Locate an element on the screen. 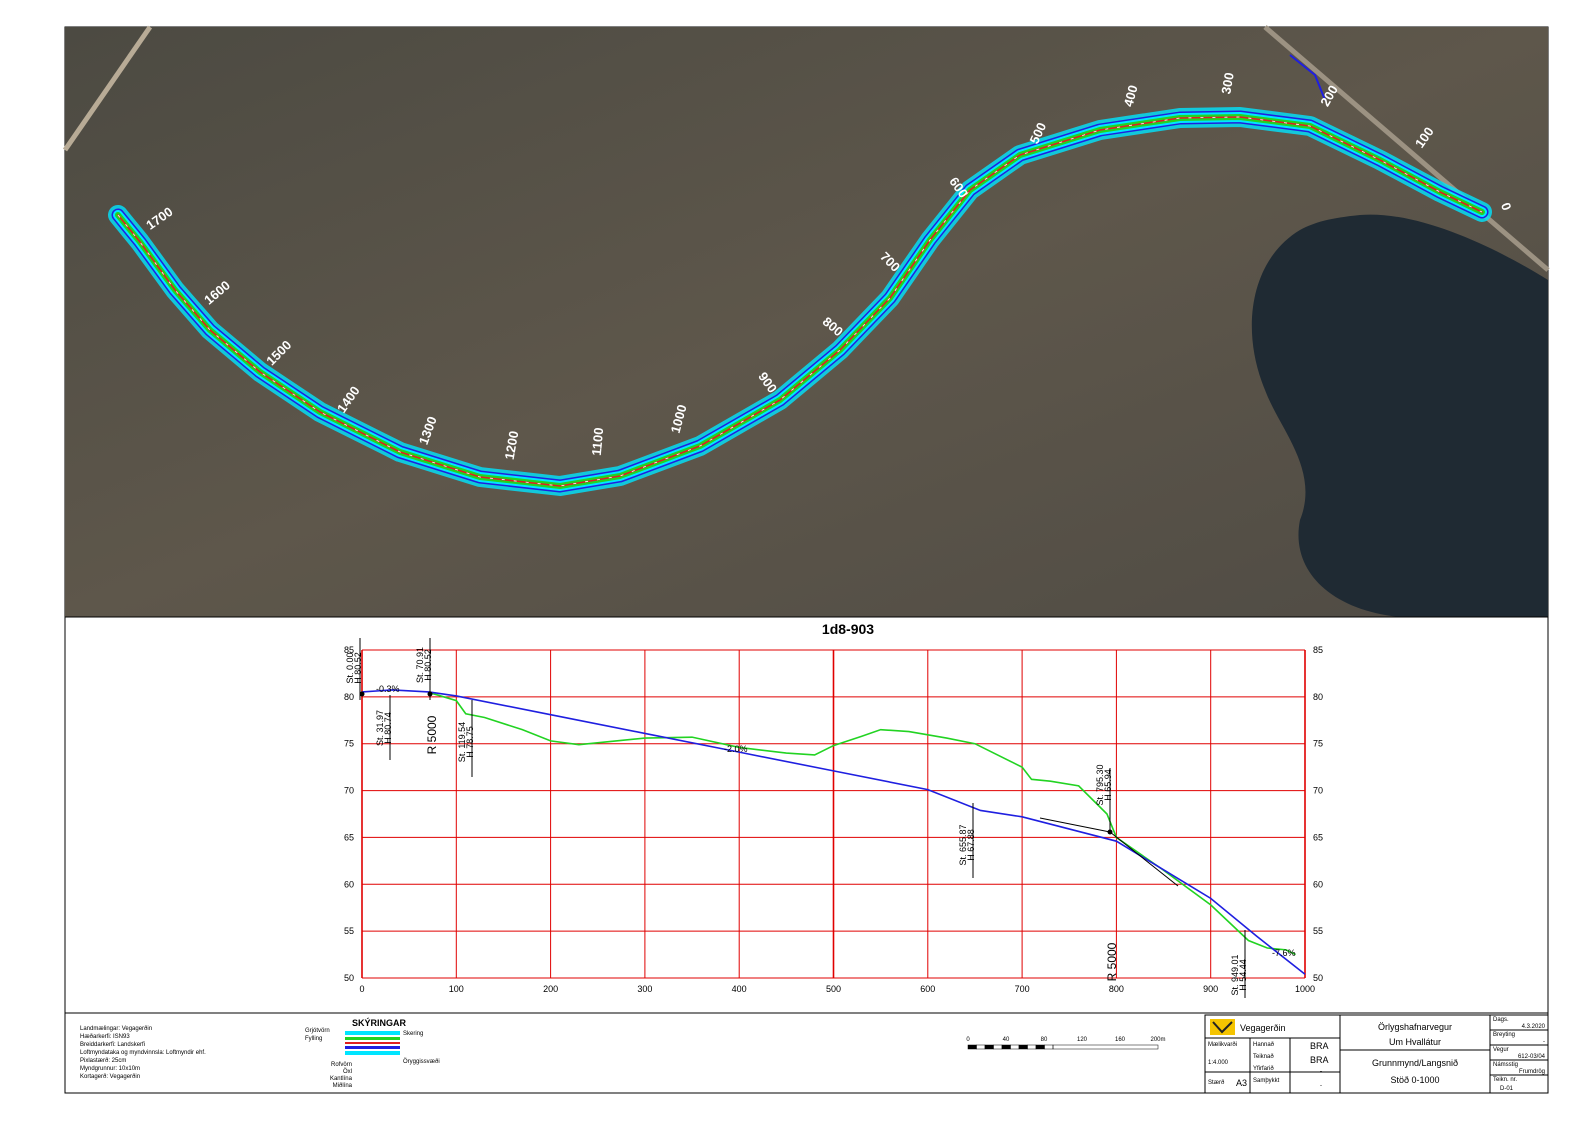 This screenshot has width=1587, height=1128. station-annotation: St. 70.91 is located at coordinates (420, 665).